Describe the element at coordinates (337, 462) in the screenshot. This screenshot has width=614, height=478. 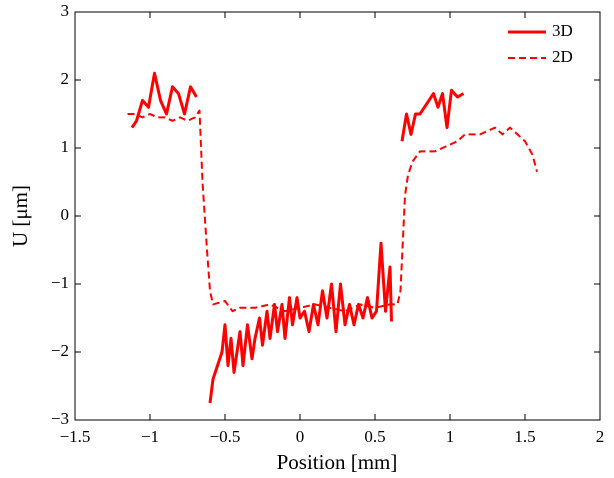
I see `x-axis-label: Position [mm]` at that location.